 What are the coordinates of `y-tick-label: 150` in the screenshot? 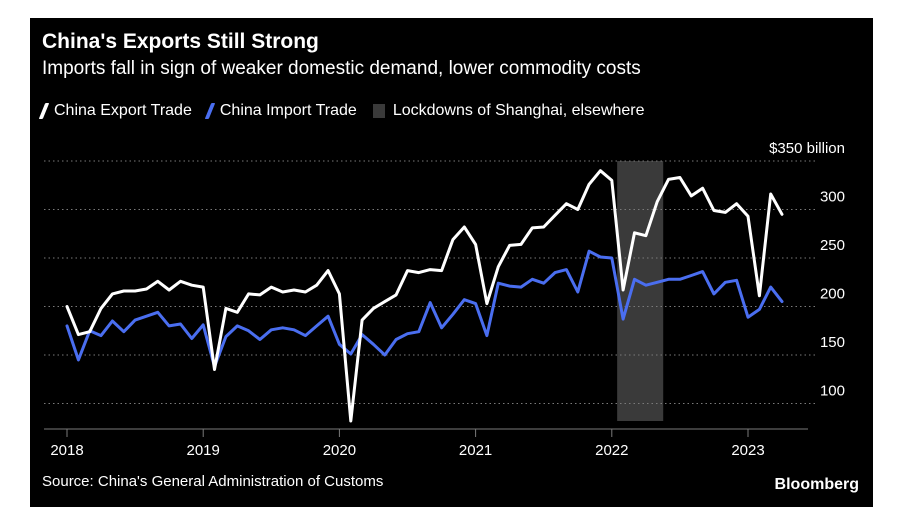 It's located at (832, 342).